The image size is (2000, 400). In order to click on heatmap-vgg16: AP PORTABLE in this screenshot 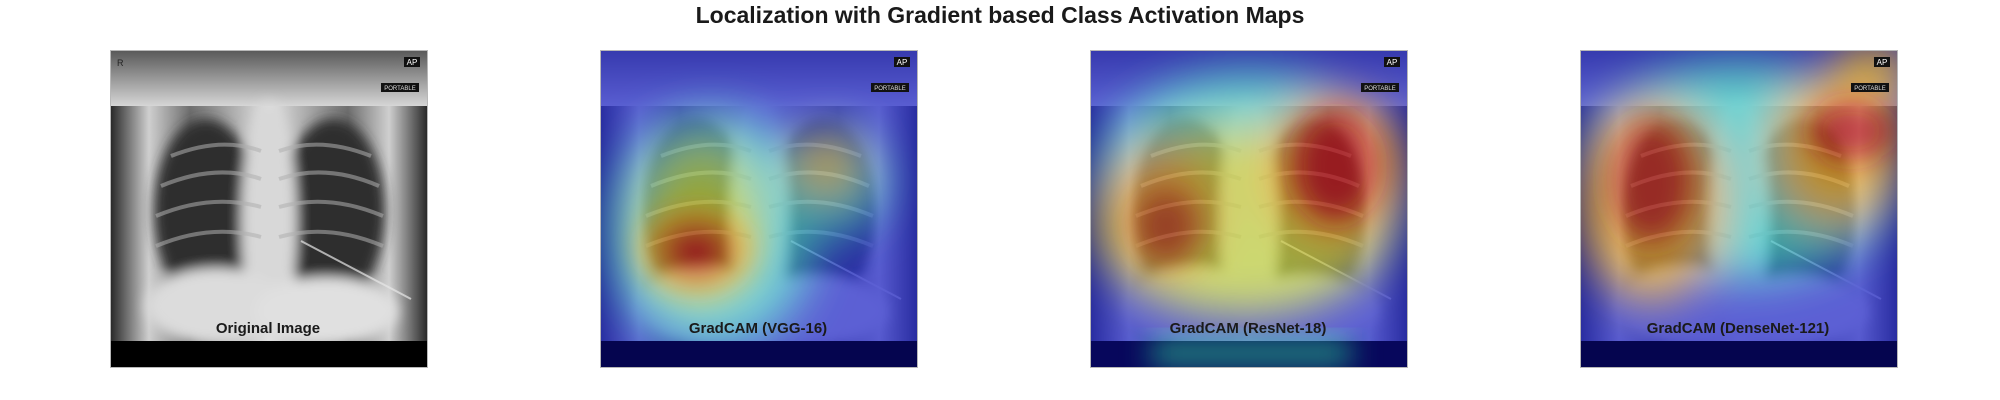, I will do `click(759, 209)`.